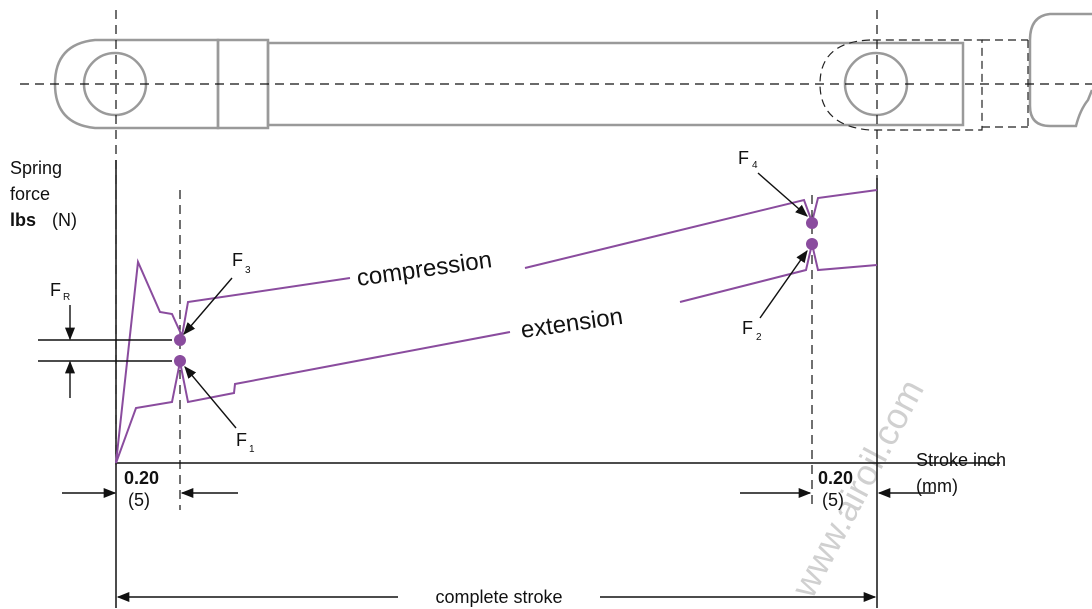 Image resolution: width=1092 pixels, height=609 pixels. I want to click on point-f3, so click(180, 340).